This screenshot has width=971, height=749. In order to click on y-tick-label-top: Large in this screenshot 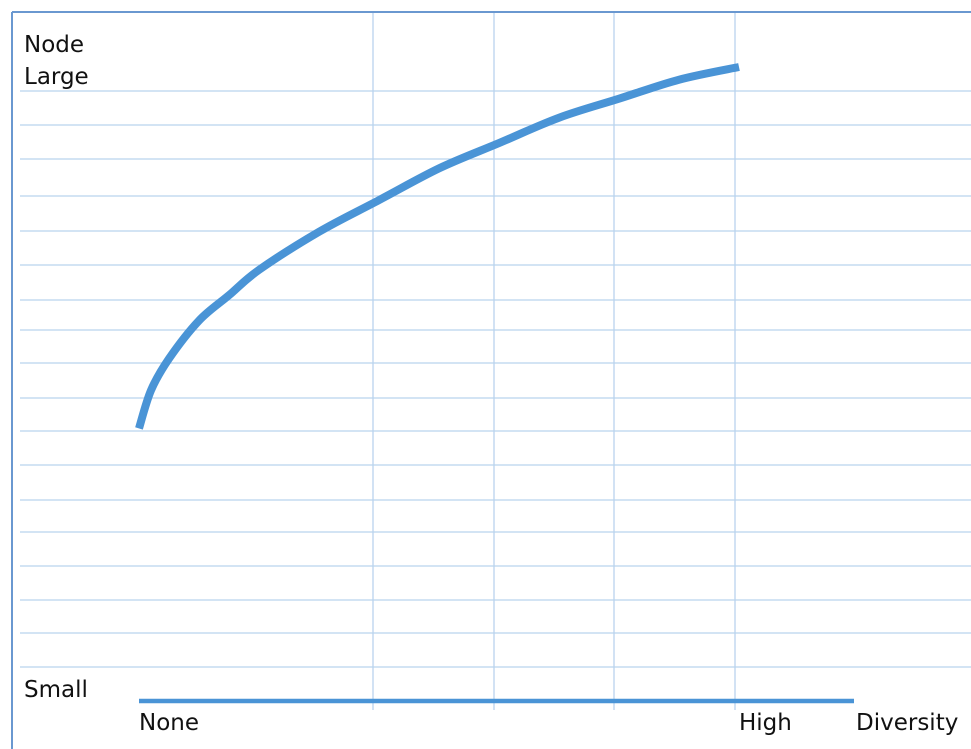, I will do `click(56, 77)`.